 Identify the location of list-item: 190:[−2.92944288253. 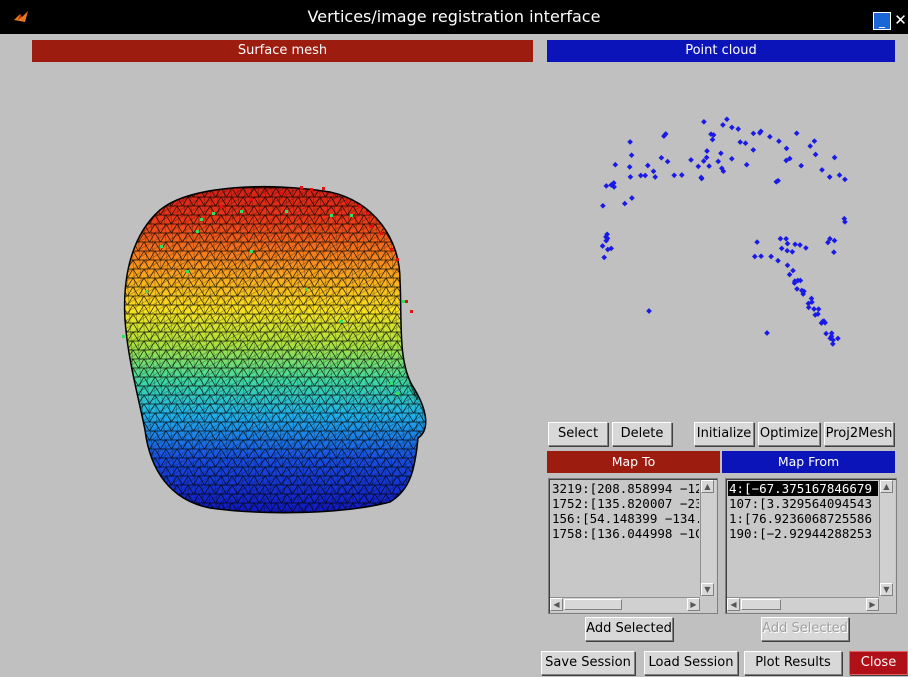
(800, 533).